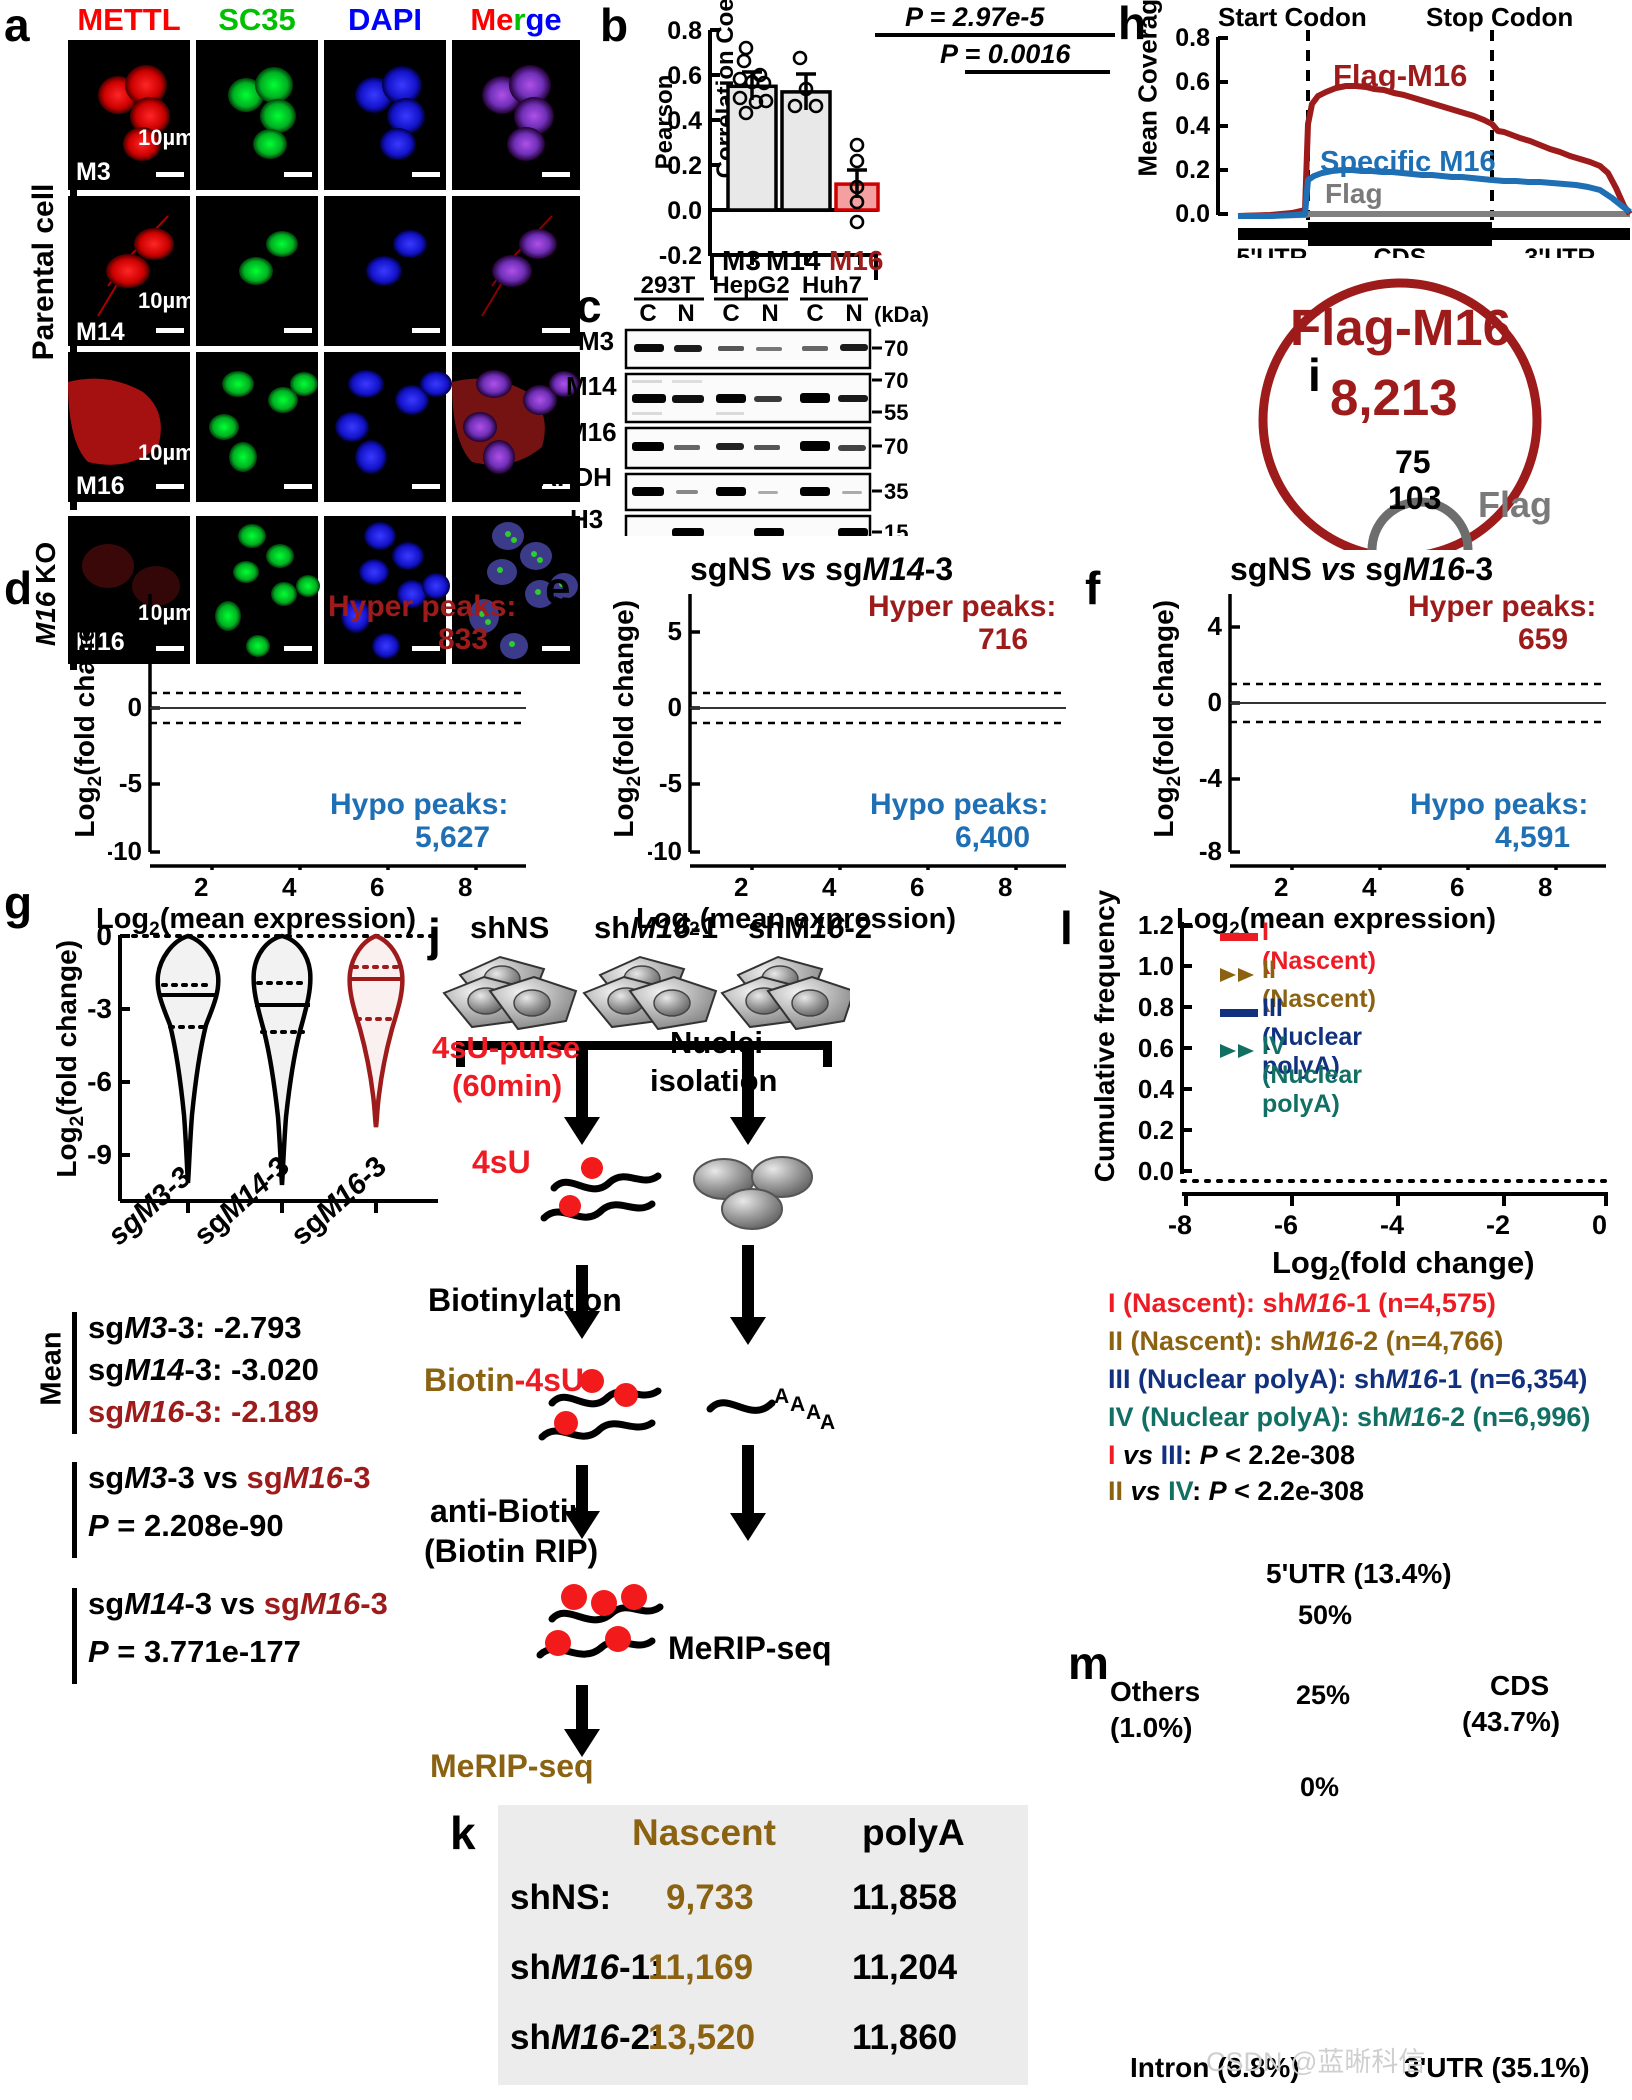  What do you see at coordinates (913, 1832) in the screenshot?
I see `panel-k-col-polya: polyA` at bounding box center [913, 1832].